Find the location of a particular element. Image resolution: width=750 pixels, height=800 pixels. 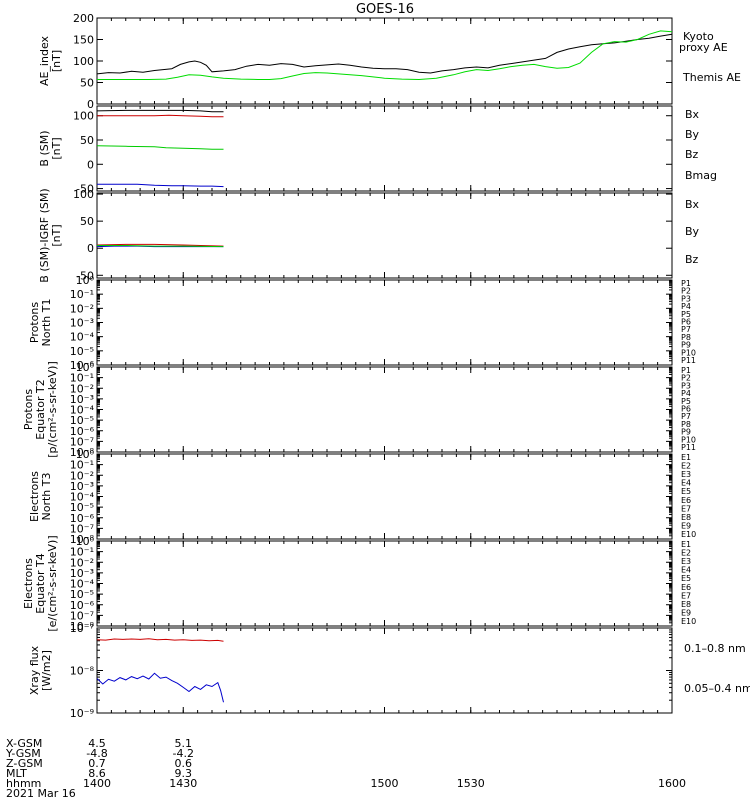

legend-entry: Kyoto is located at coordinates (698, 36).